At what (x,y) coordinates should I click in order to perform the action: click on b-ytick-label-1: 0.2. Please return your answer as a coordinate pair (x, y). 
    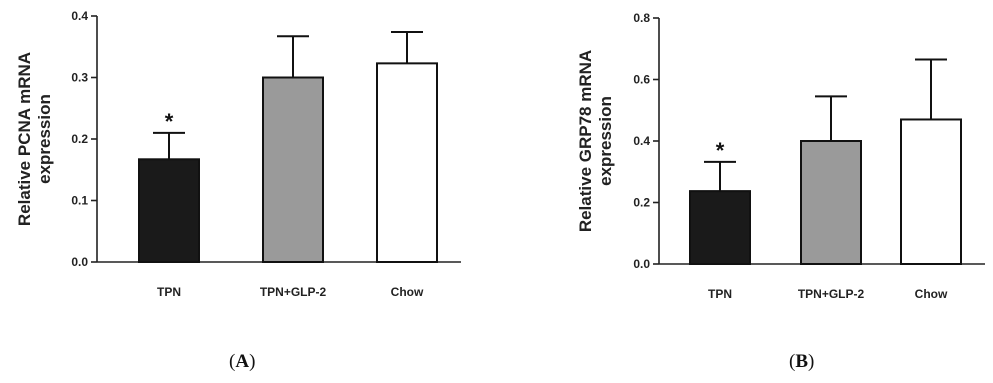
    Looking at the image, I should click on (641, 203).